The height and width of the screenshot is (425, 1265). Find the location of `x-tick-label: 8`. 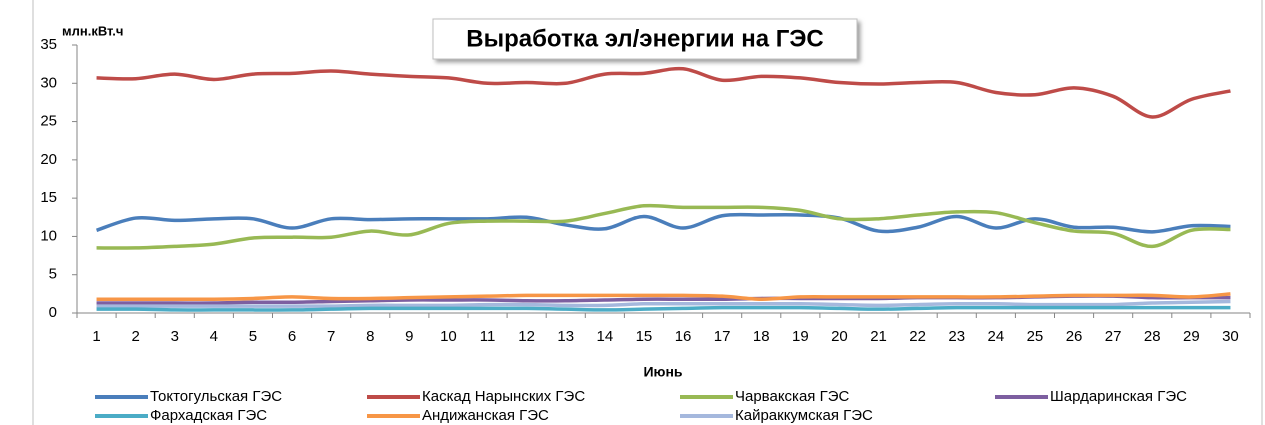

x-tick-label: 8 is located at coordinates (370, 336).